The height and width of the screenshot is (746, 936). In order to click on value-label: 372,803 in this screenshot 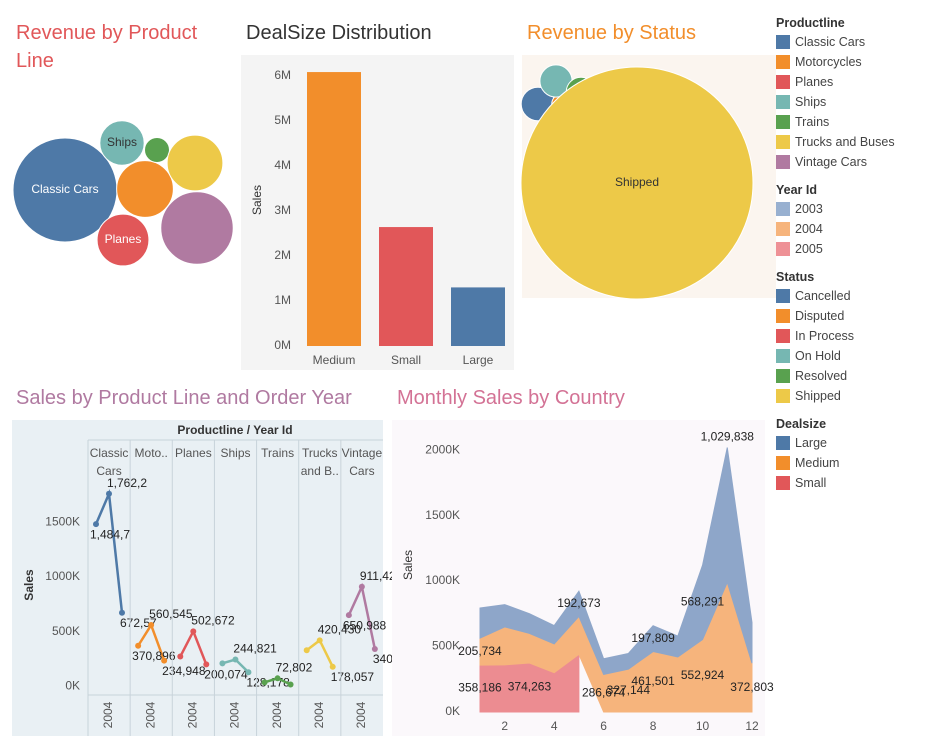, I will do `click(752, 687)`.